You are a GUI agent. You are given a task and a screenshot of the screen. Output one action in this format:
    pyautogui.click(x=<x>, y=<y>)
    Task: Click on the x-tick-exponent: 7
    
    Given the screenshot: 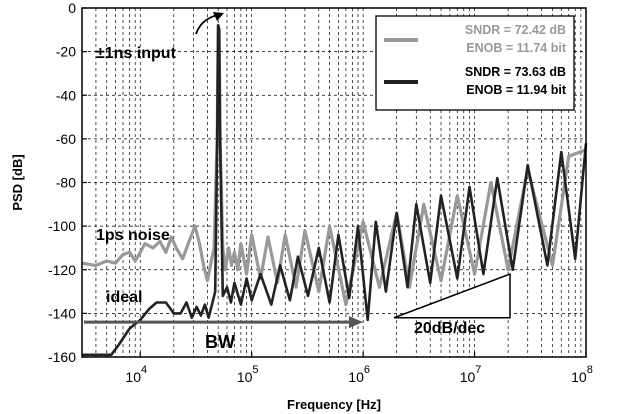 What is the action you would take?
    pyautogui.click(x=478, y=370)
    